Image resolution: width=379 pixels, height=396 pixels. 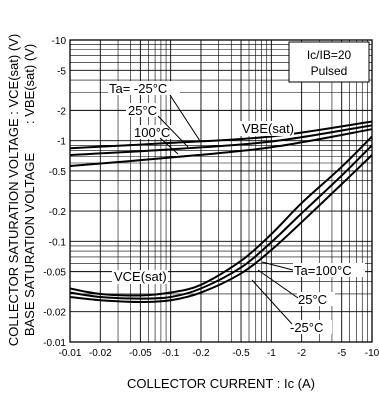 I want to click on y-axis-title-line2: BASE SATURATION VOLTAGE : VBE(sat) (V), so click(x=29, y=190).